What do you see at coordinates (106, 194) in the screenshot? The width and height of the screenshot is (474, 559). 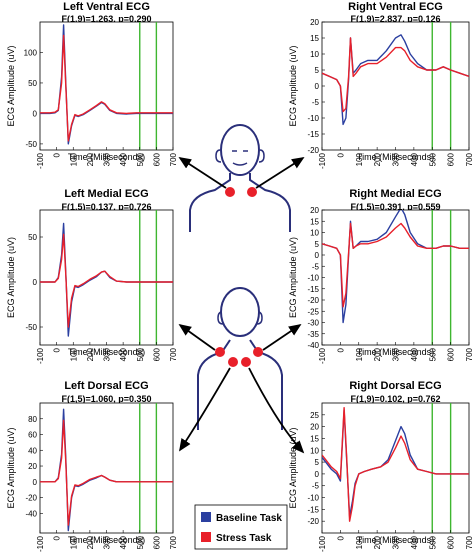 I see `chart-title: Left Medial ECG` at bounding box center [106, 194].